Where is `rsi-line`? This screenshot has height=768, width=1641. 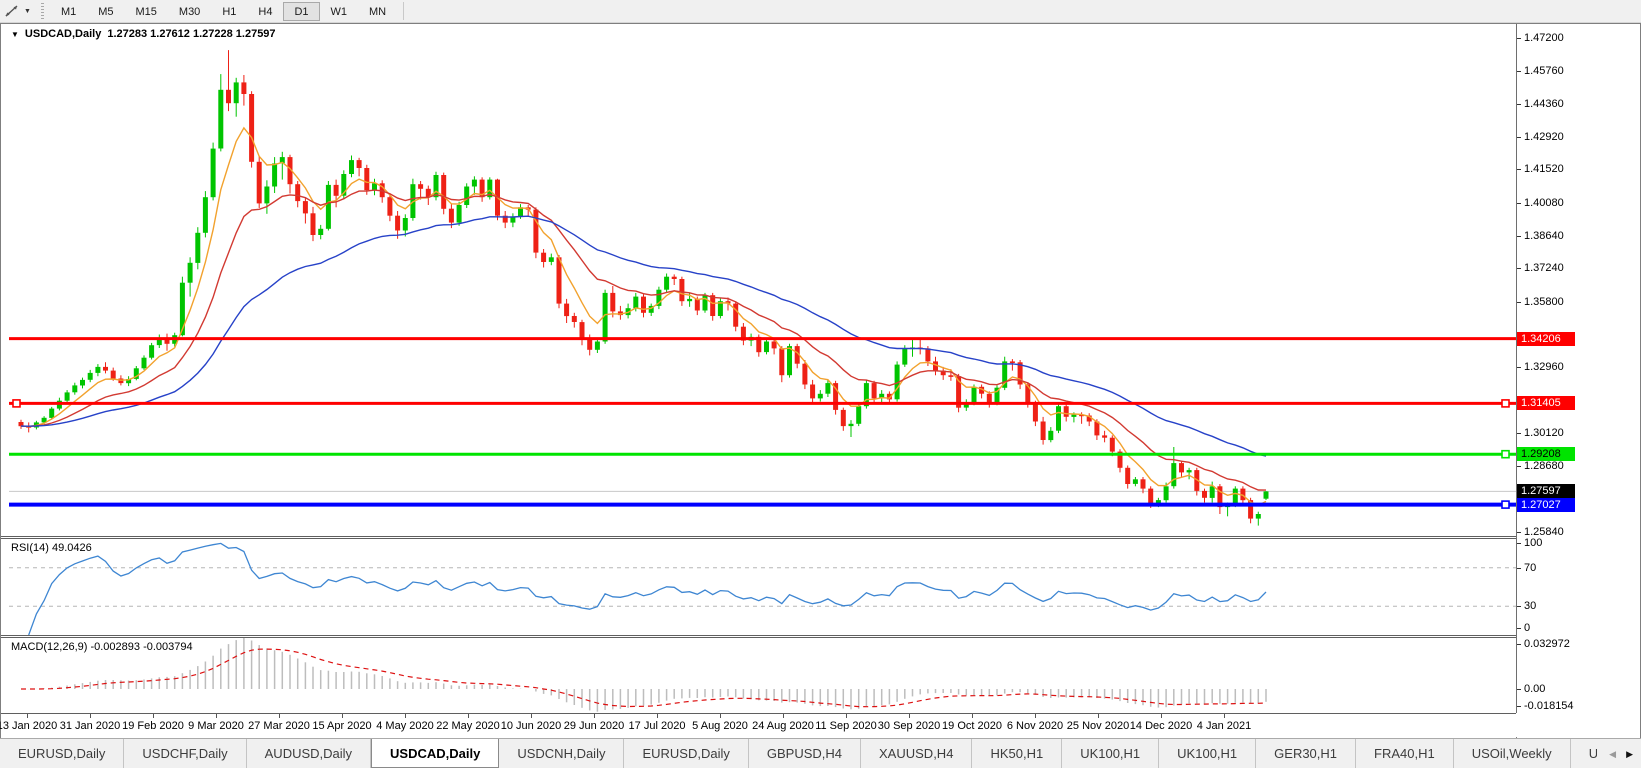 rsi-line is located at coordinates (647, 588).